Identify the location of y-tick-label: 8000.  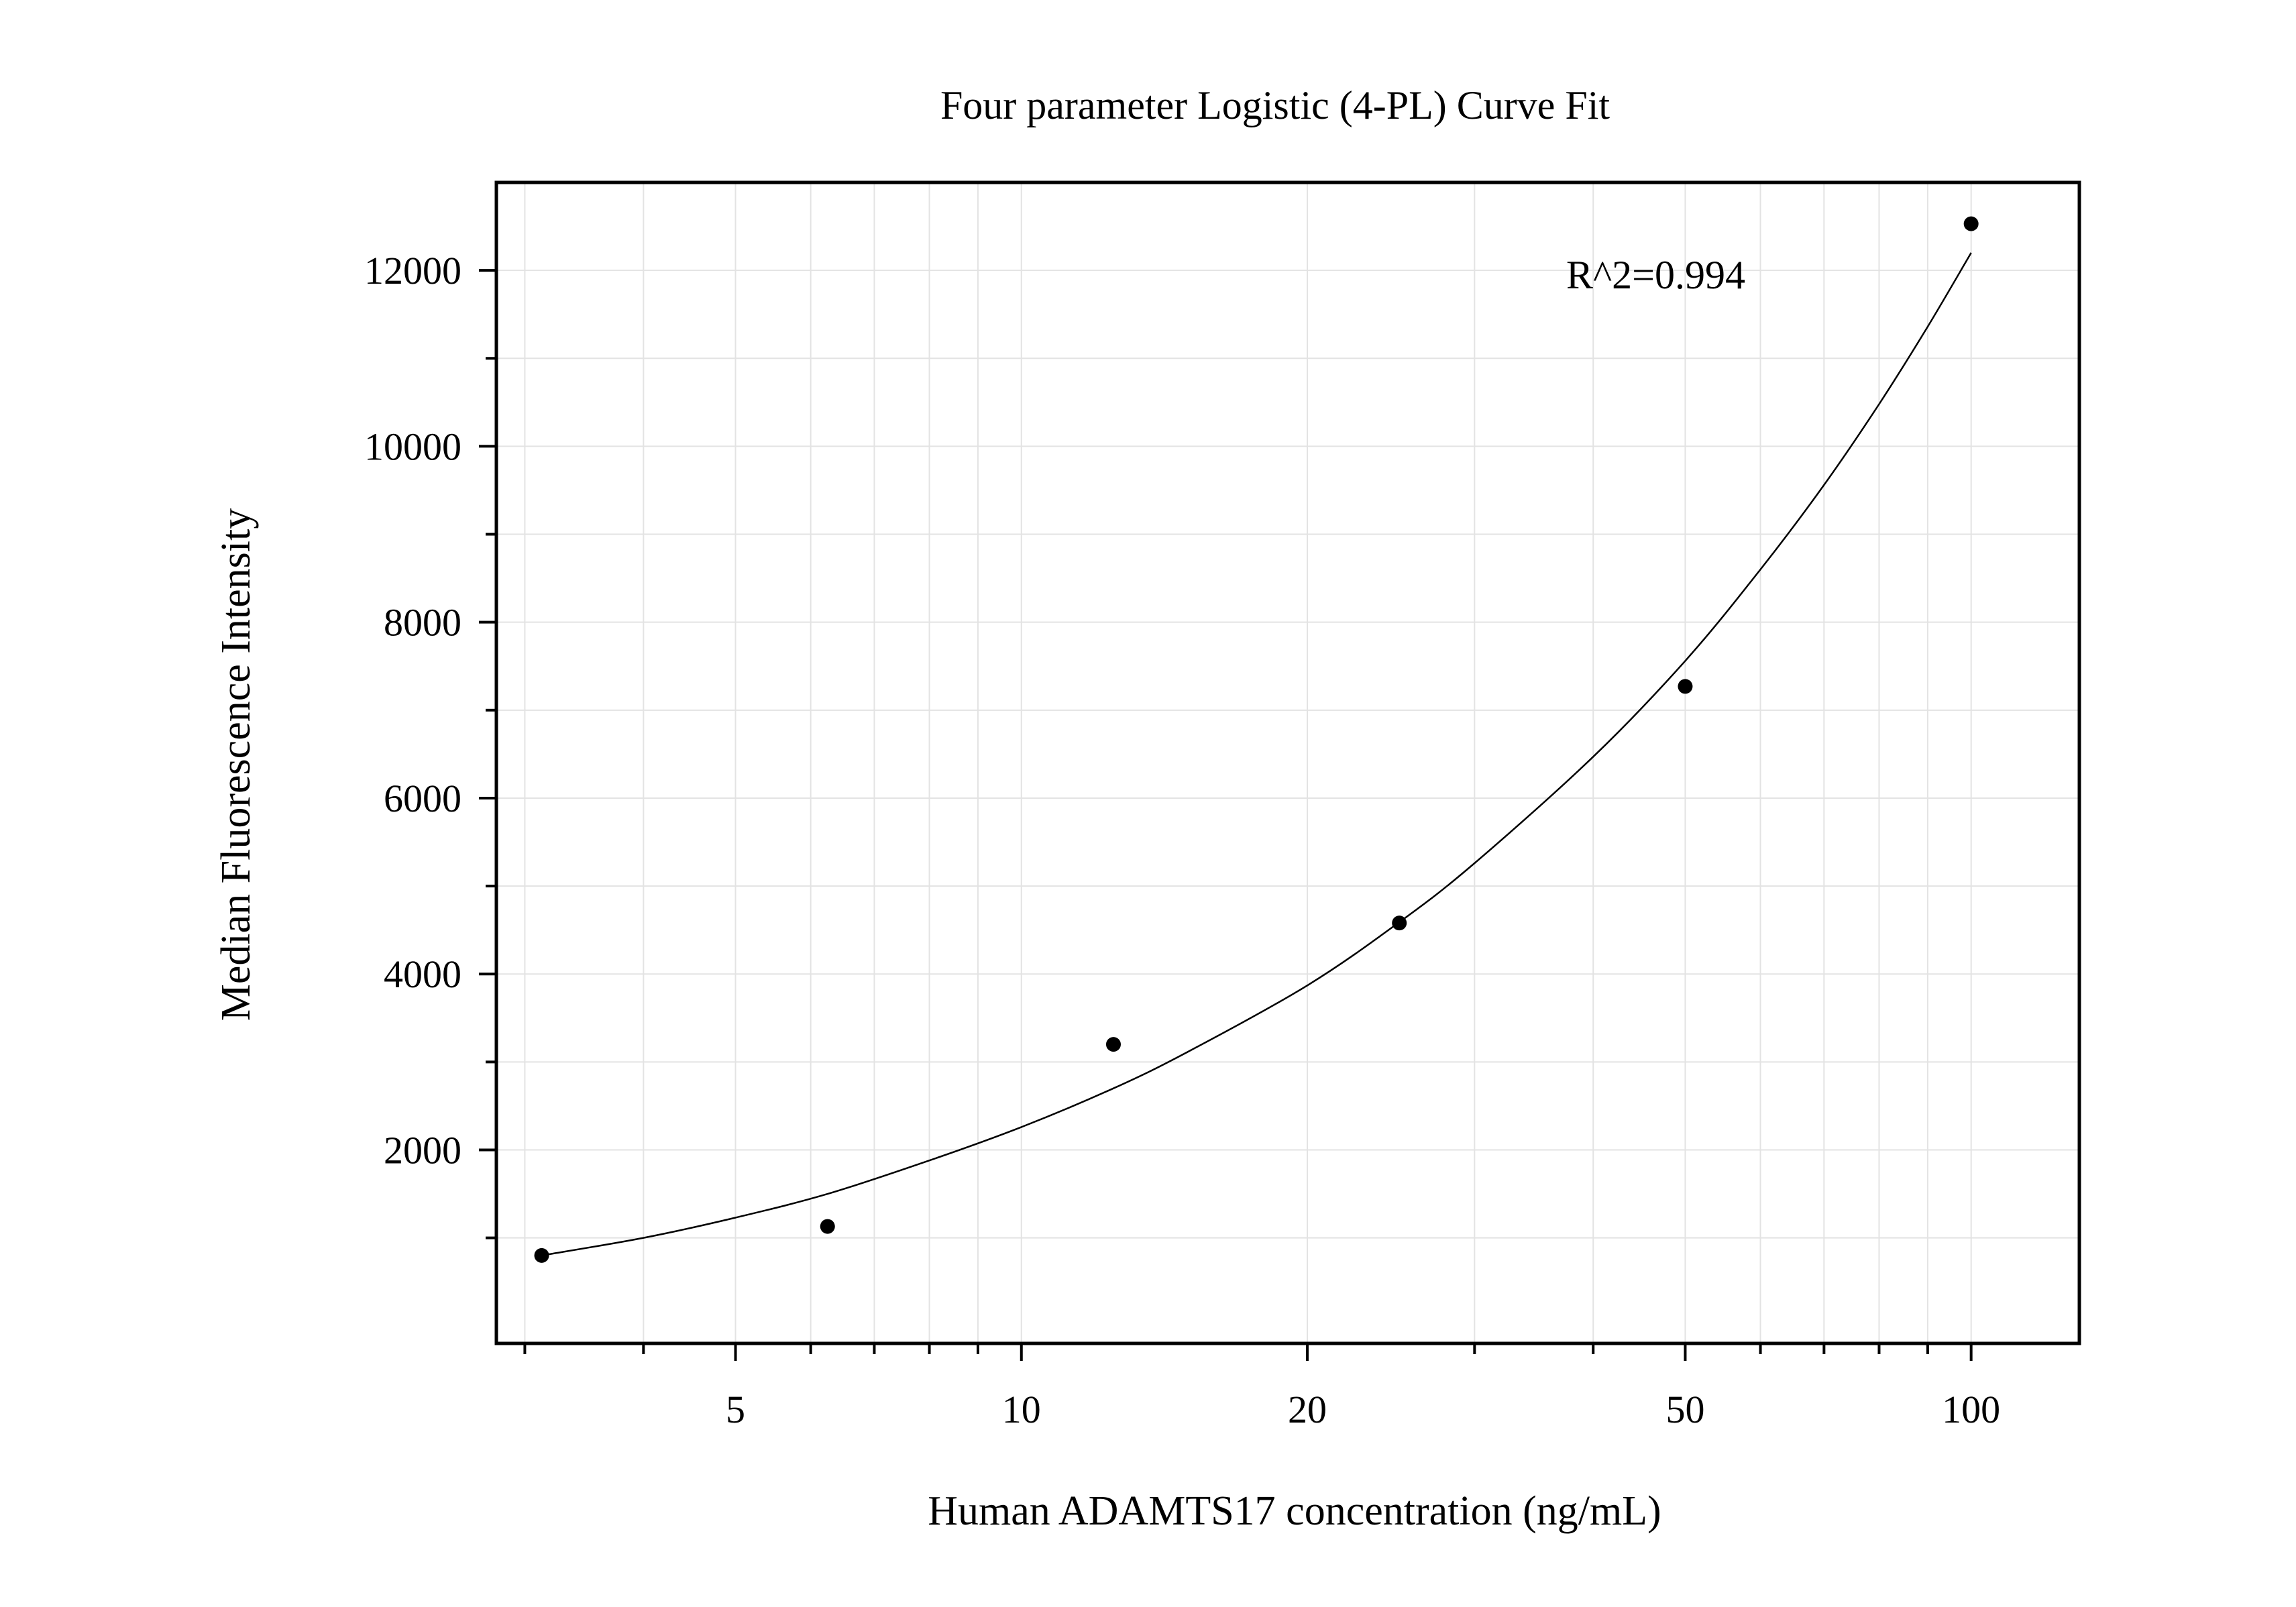
(422, 623).